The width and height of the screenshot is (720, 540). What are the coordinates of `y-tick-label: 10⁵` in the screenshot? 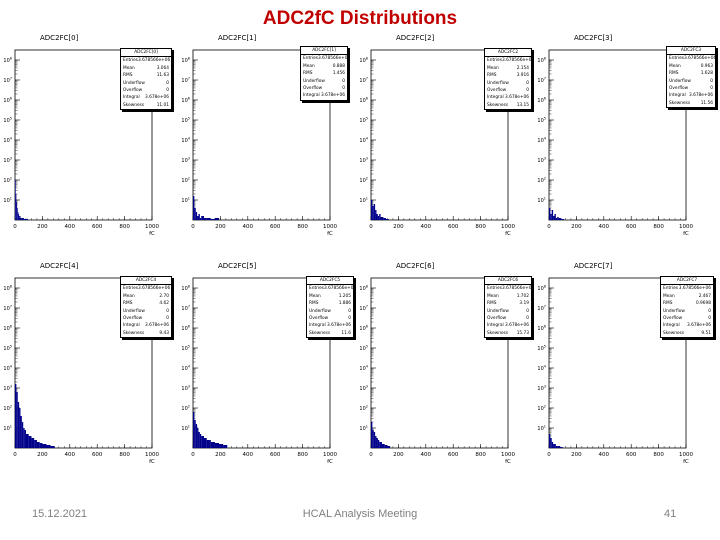 It's located at (363, 121).